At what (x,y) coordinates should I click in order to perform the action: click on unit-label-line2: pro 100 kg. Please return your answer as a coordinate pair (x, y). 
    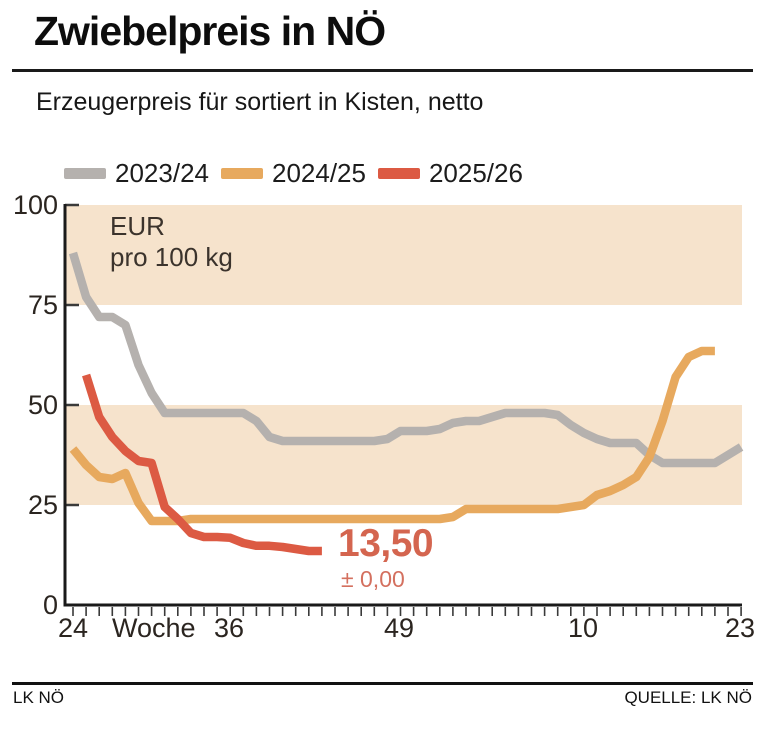
    Looking at the image, I should click on (171, 257).